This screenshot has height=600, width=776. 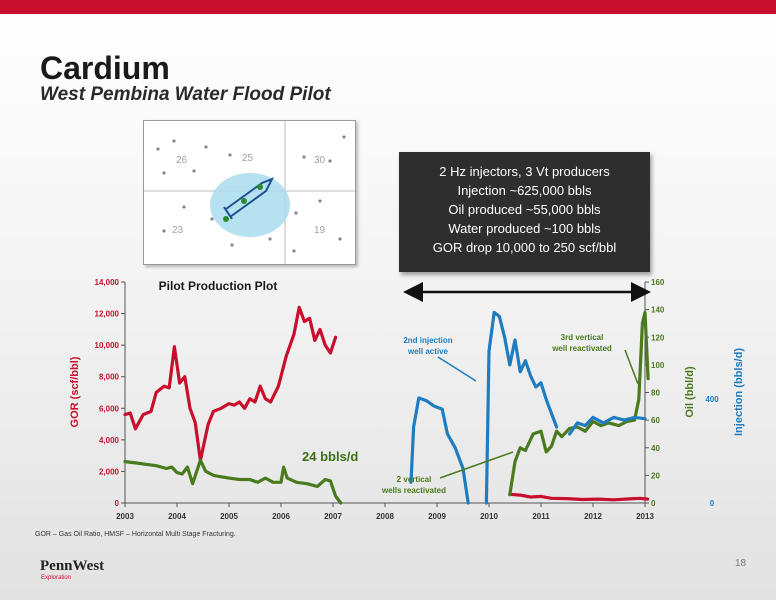 I want to click on y-oil-tick-label: 20, so click(x=655, y=475).